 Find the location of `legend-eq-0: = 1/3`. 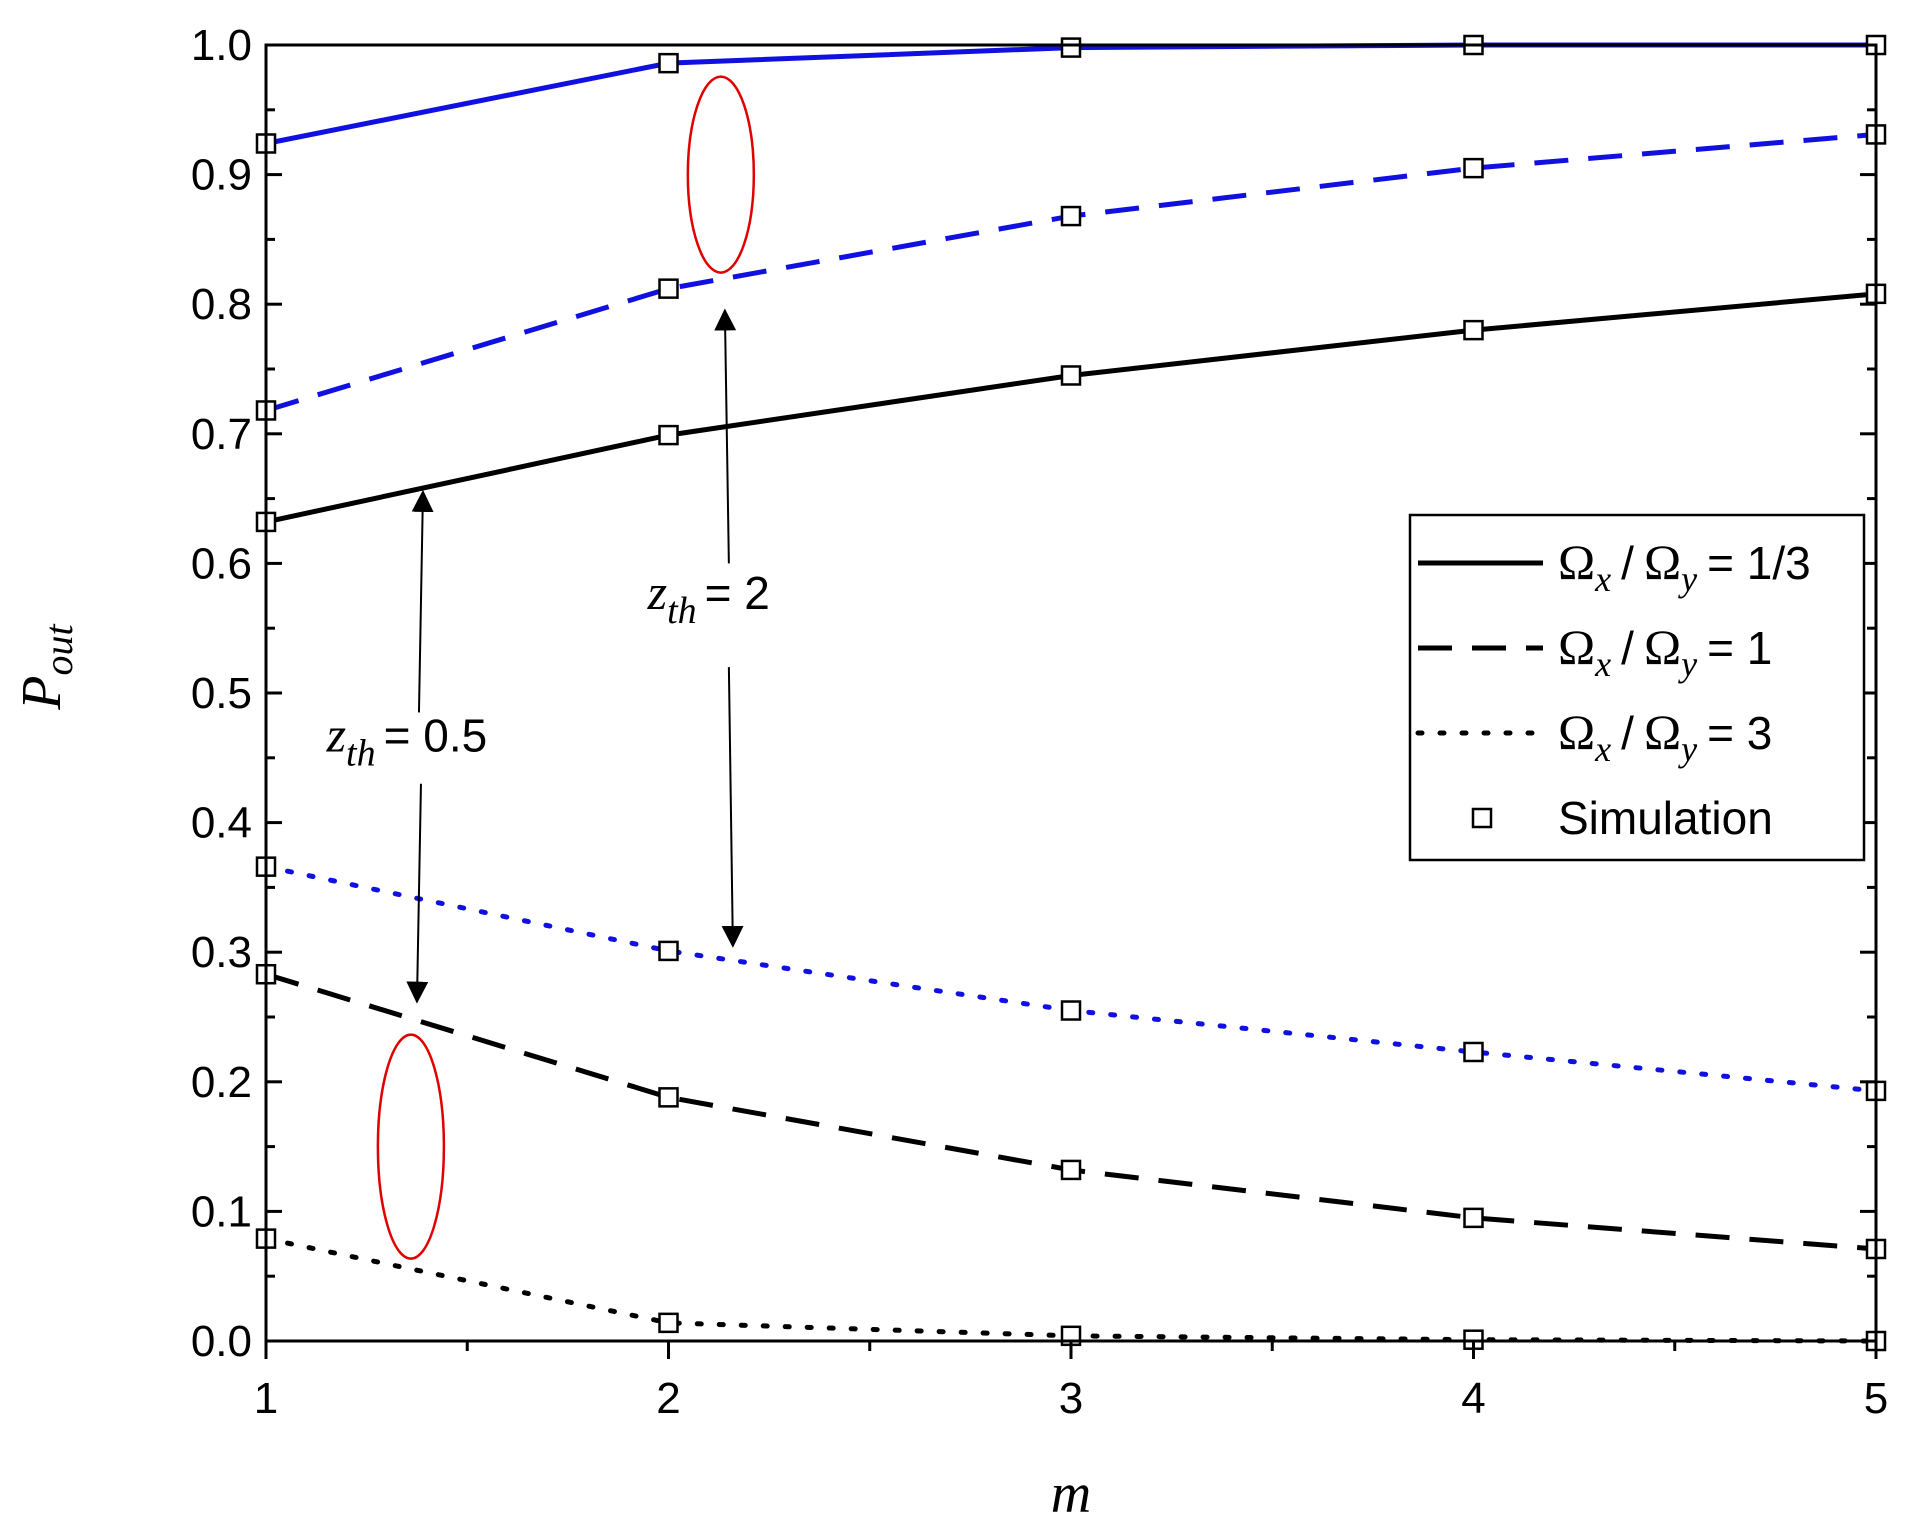

legend-eq-0: = 1/3 is located at coordinates (1759, 563).